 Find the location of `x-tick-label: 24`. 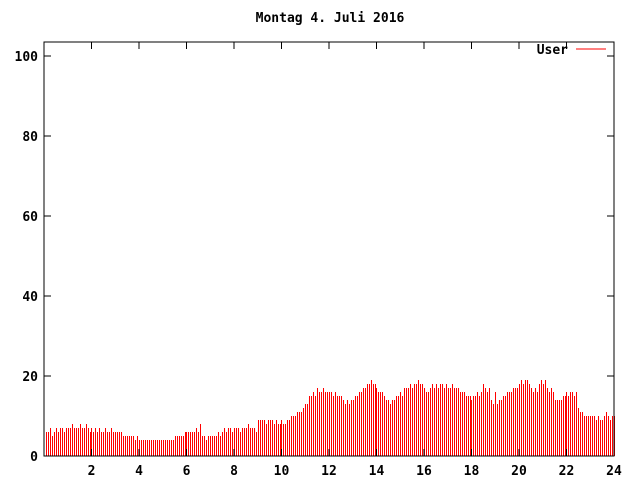

x-tick-label: 24 is located at coordinates (614, 471).